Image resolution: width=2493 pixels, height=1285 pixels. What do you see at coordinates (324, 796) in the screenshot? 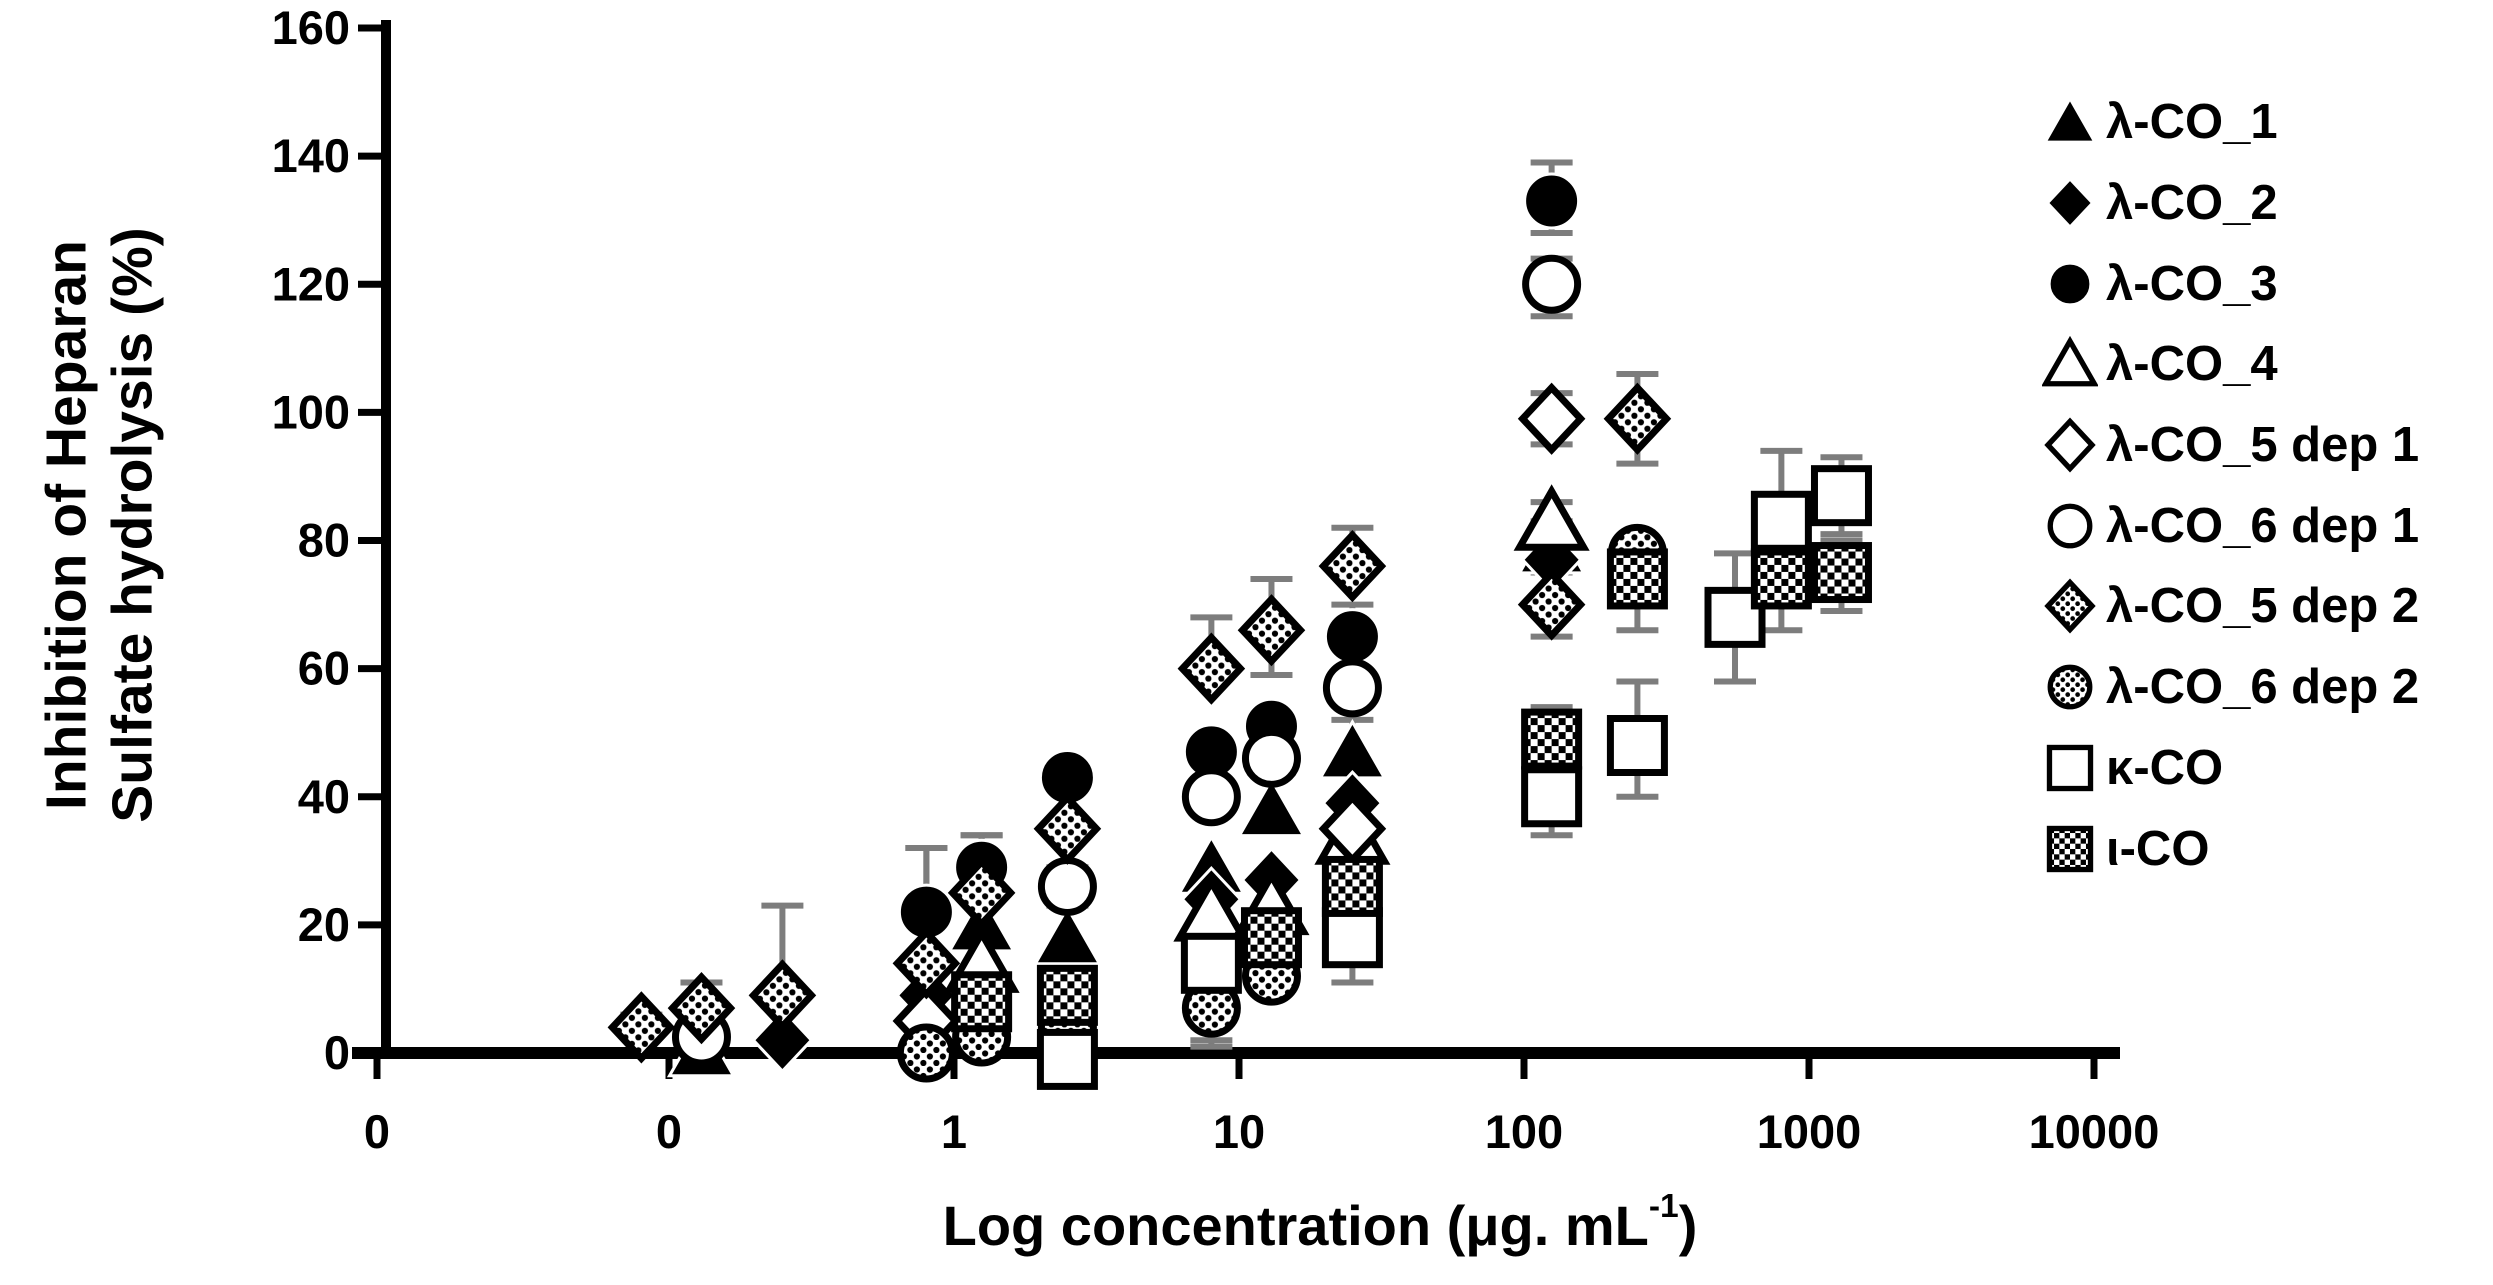
I see `y-tick-label: 40` at bounding box center [324, 796].